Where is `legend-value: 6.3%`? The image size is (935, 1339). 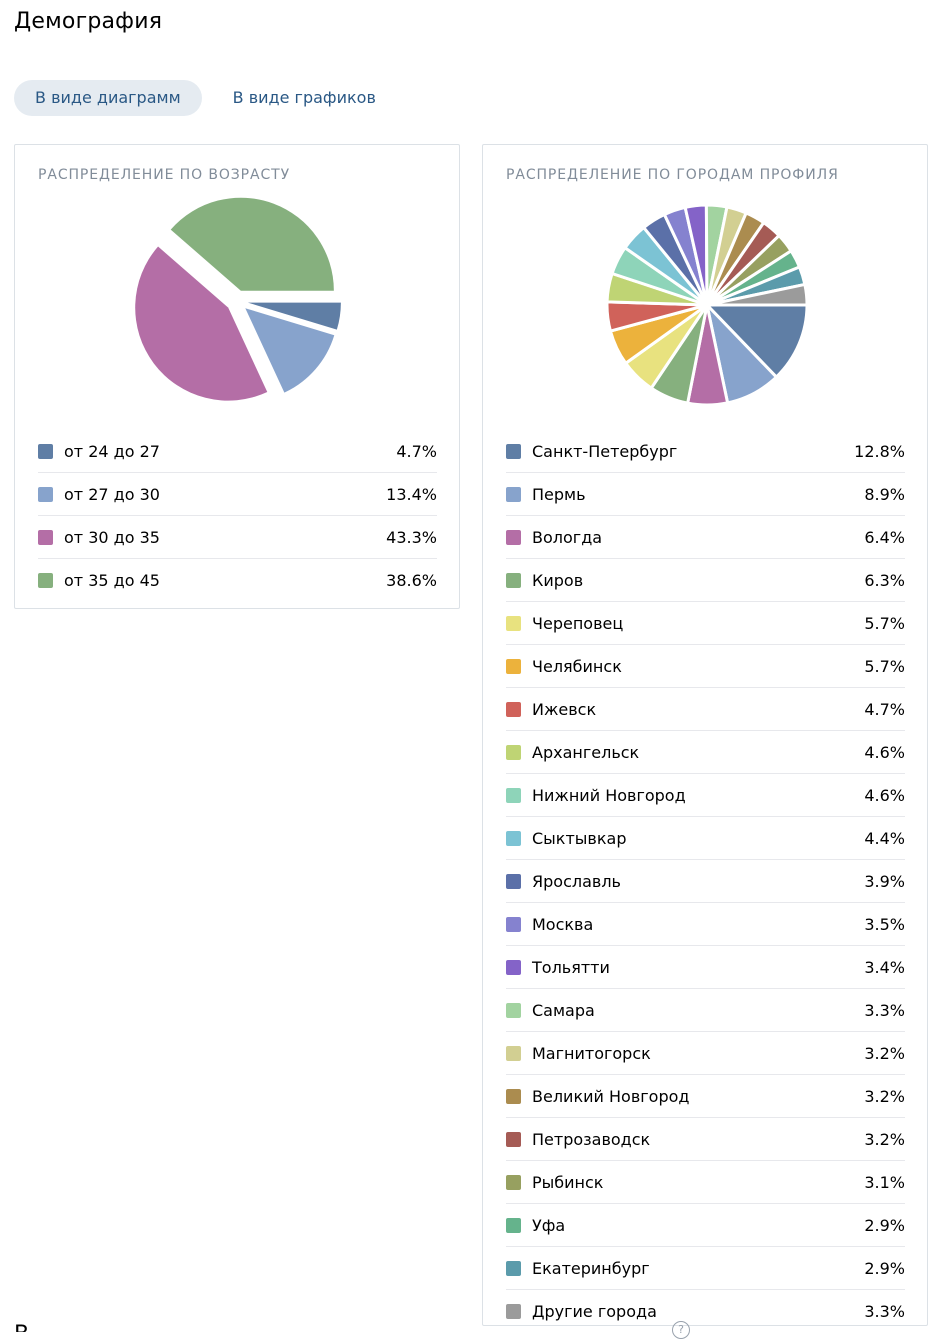
legend-value: 6.3% is located at coordinates (884, 580).